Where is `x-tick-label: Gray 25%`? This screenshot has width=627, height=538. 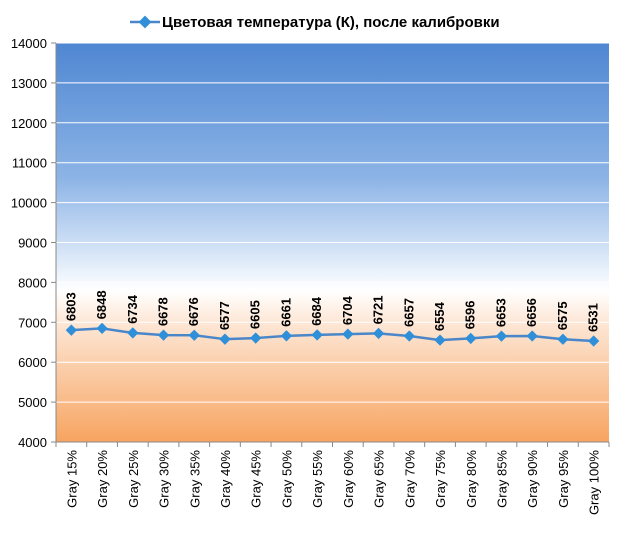
x-tick-label: Gray 25% is located at coordinates (133, 479).